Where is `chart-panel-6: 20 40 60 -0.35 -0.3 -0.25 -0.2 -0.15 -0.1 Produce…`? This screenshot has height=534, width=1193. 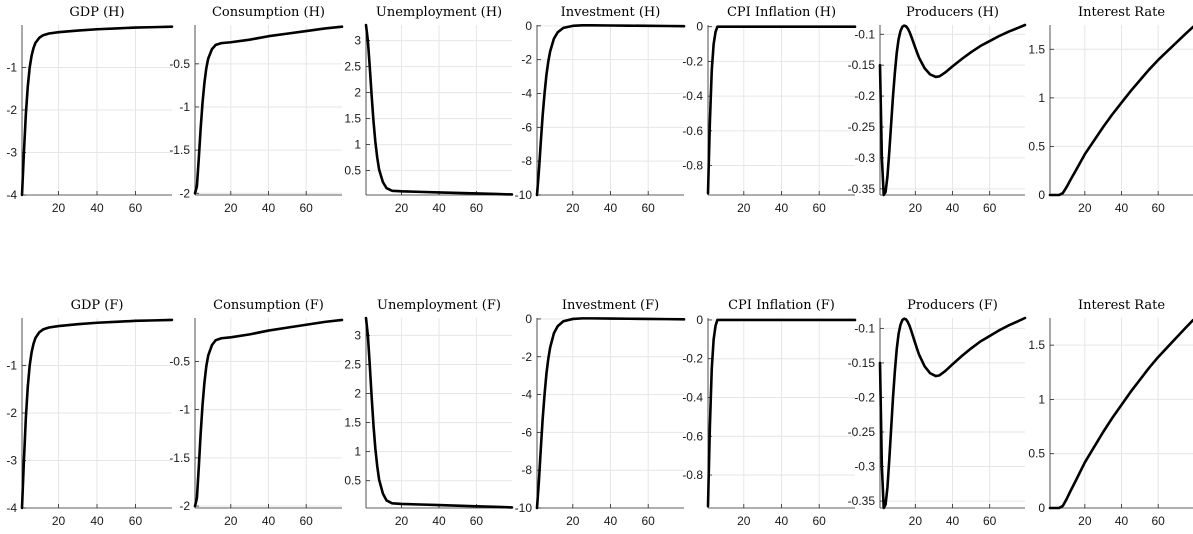
chart-panel-6: 20 40 60 -0.35 -0.3 -0.25 -0.2 -0.15 -0.1 Produce… is located at coordinates (937, 110).